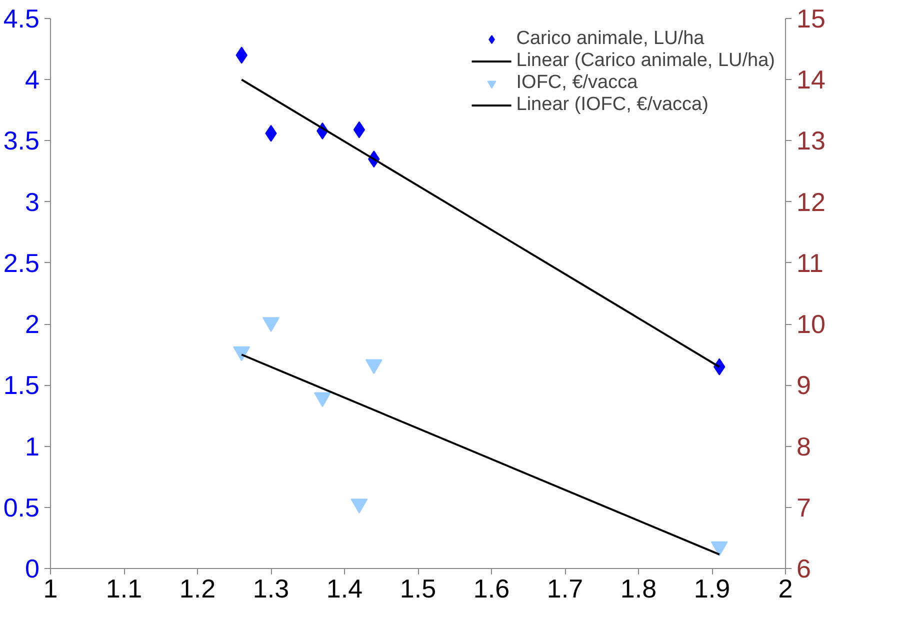 Image resolution: width=906 pixels, height=624 pixels. What do you see at coordinates (811, 201) in the screenshot?
I see `y2-tick-label: 12` at bounding box center [811, 201].